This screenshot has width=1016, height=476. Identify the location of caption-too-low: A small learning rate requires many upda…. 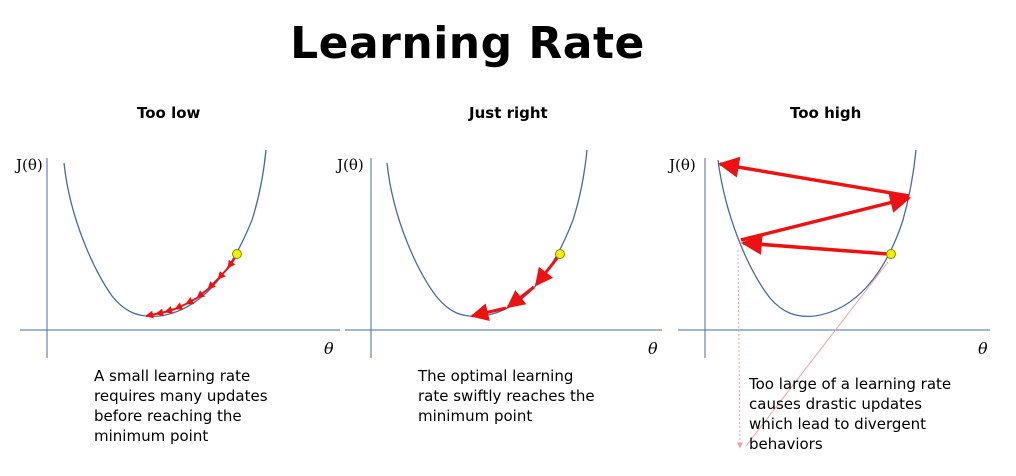
(181, 406).